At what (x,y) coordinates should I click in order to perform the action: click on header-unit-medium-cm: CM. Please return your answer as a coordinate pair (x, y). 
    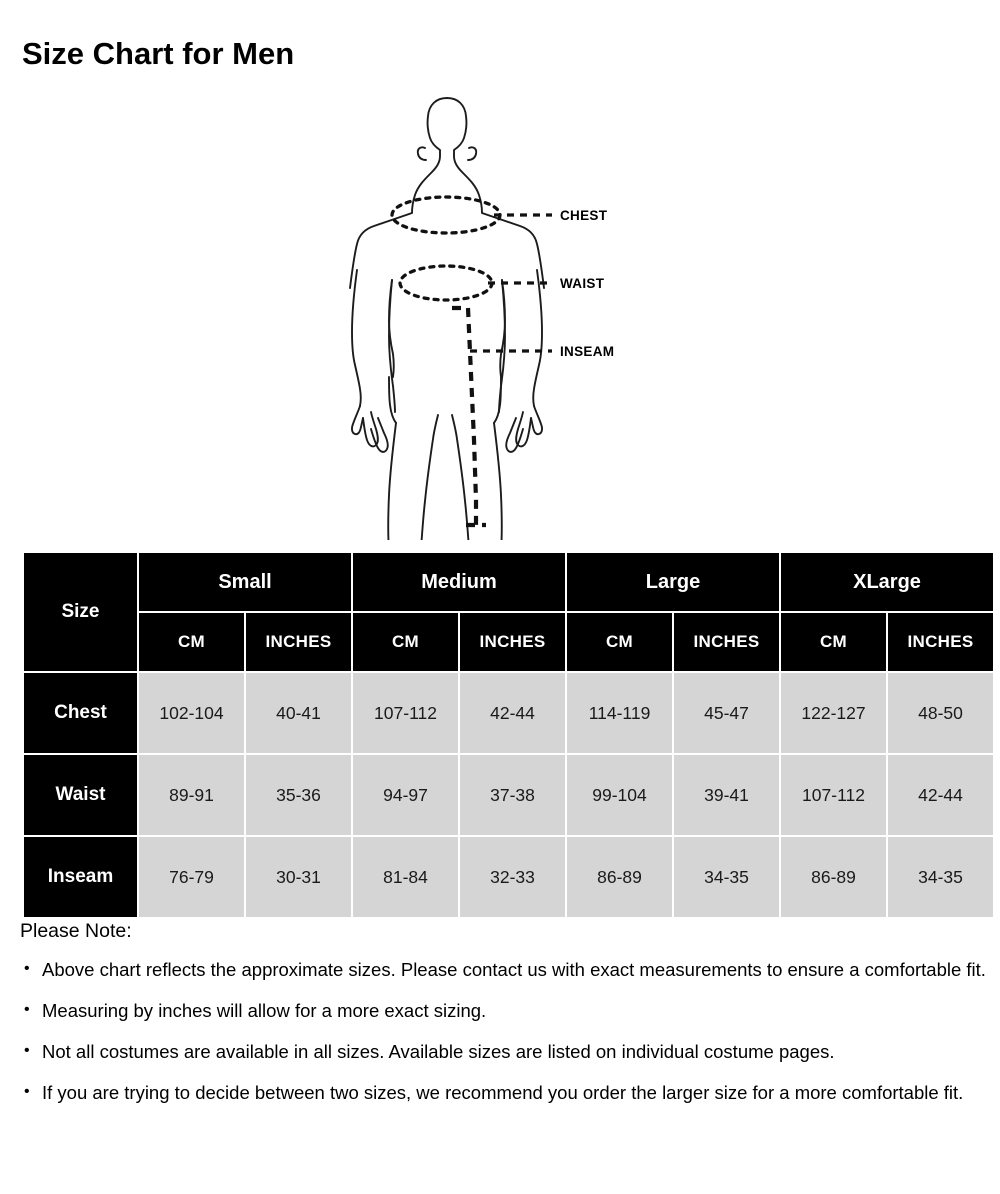
    Looking at the image, I should click on (406, 642).